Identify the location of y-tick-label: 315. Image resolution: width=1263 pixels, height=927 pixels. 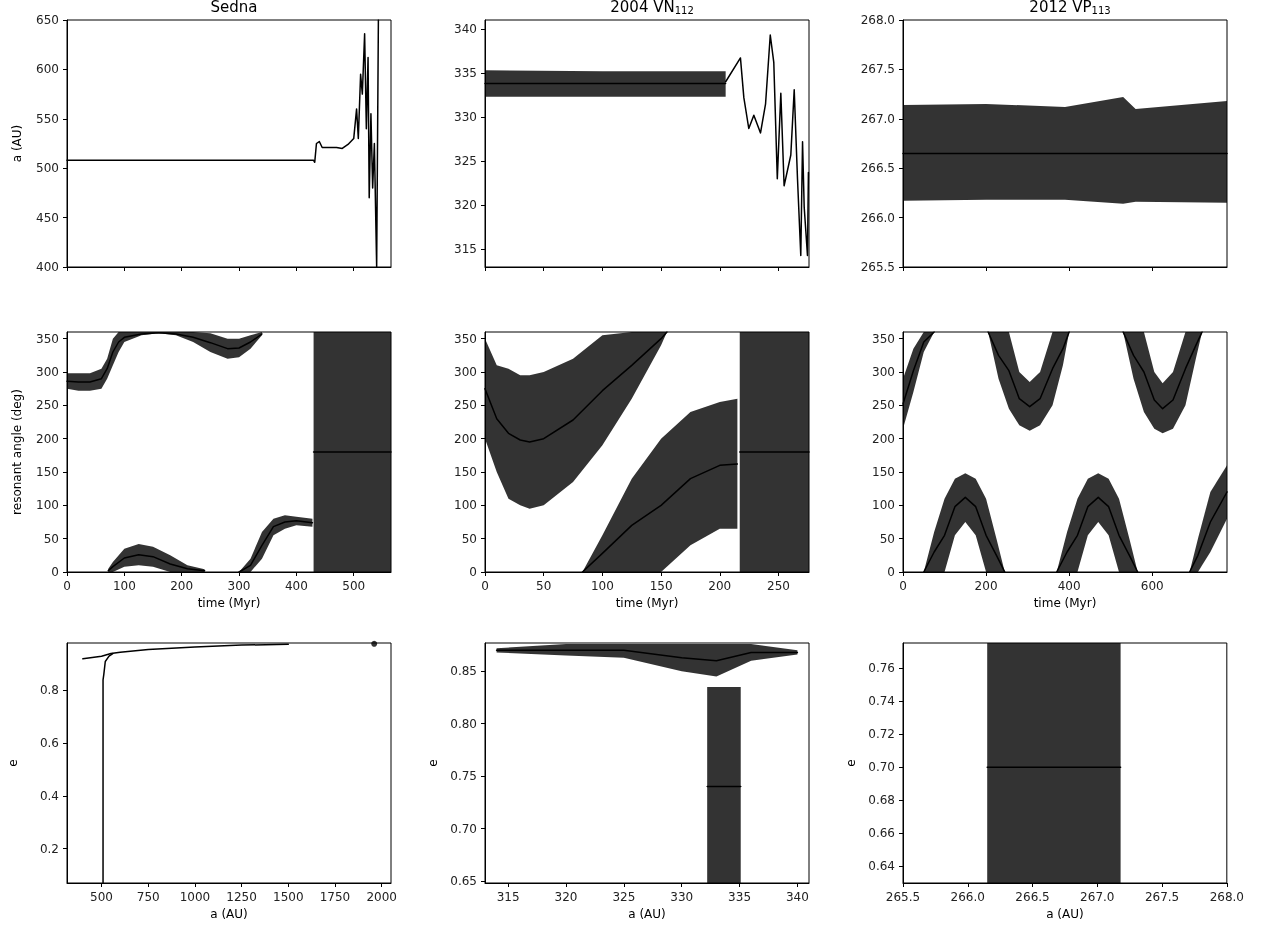
(465, 249).